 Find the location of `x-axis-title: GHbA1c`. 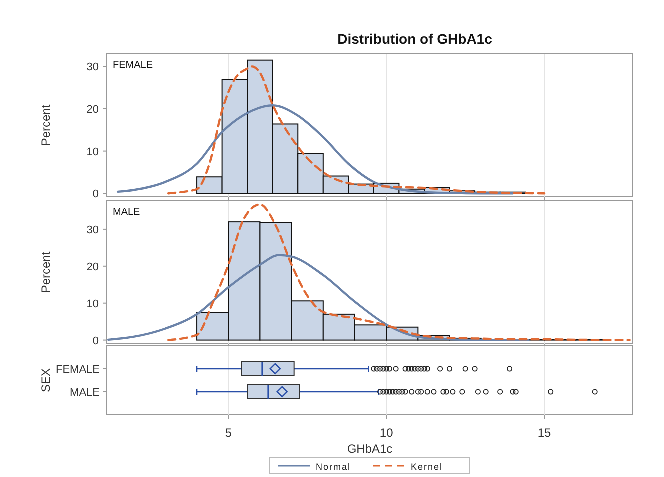

x-axis-title: GHbA1c is located at coordinates (370, 449).